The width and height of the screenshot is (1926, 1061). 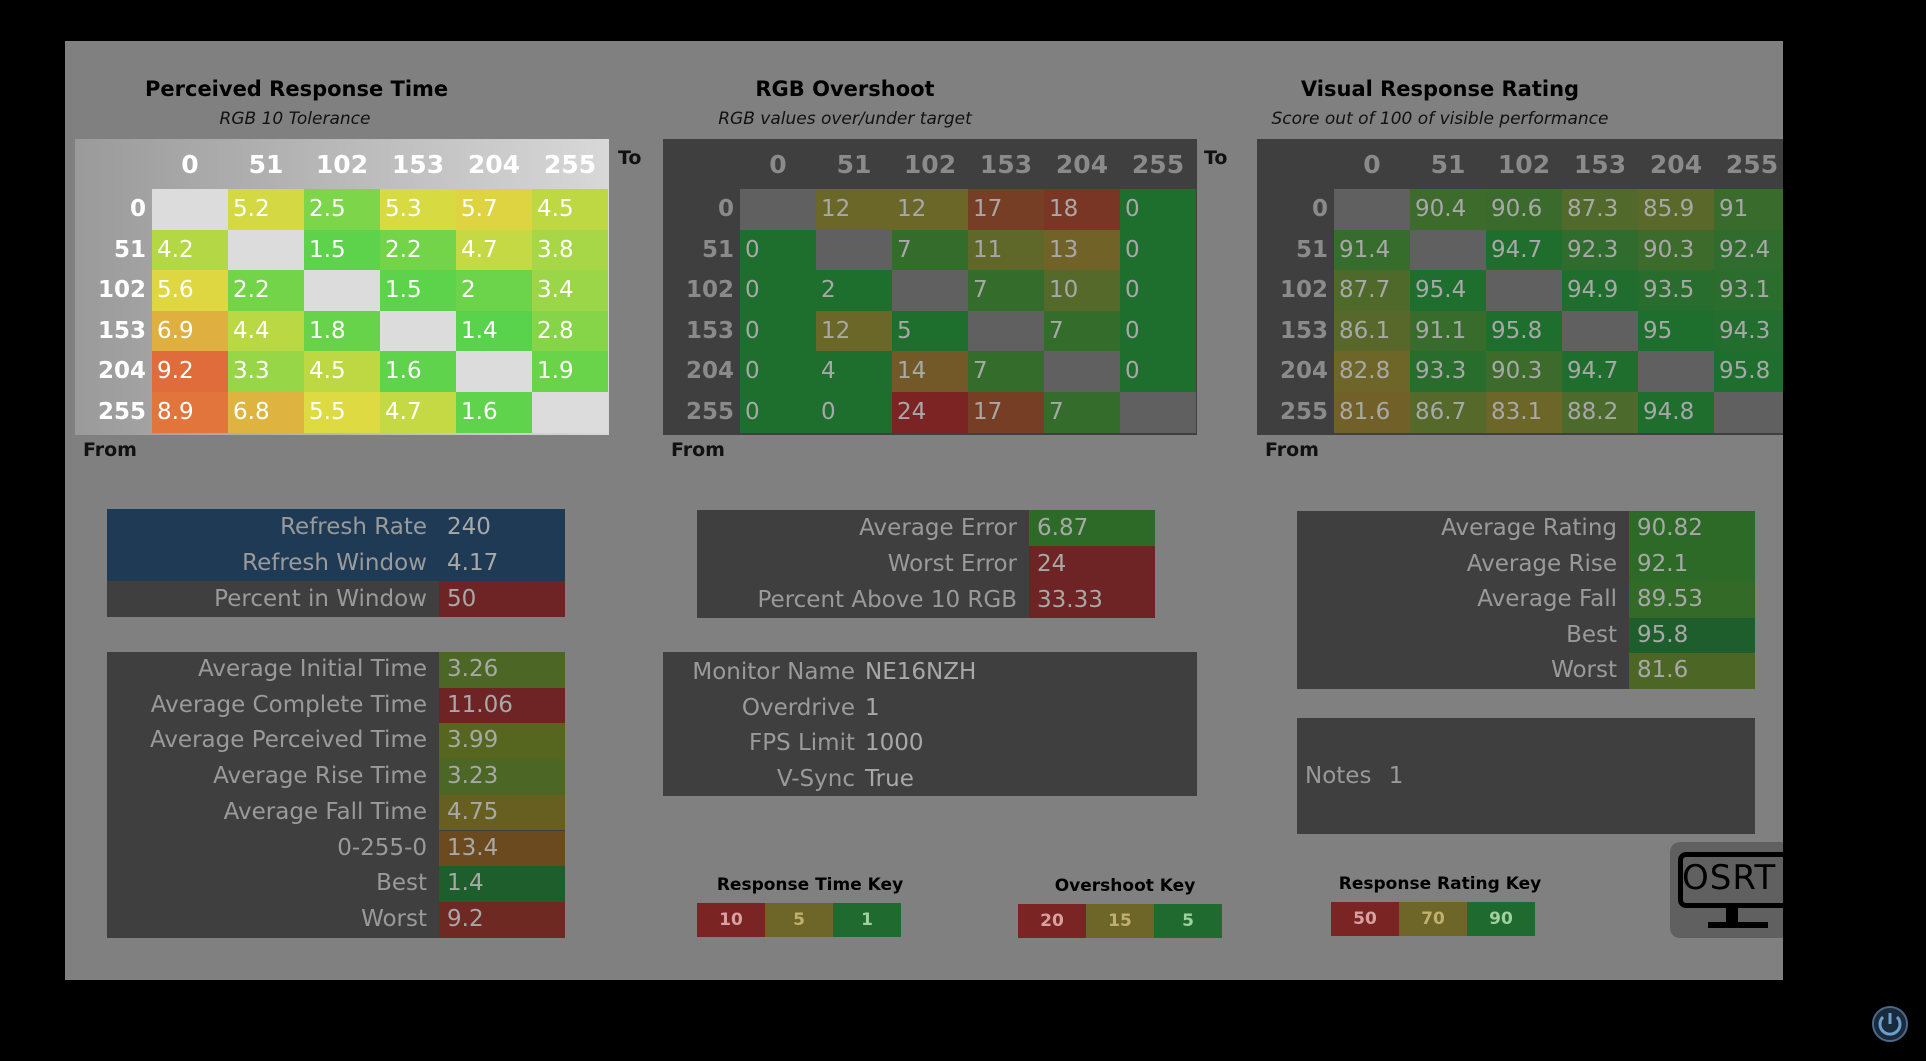 I want to click on stat-label: Average Initial Time, so click(x=312, y=669).